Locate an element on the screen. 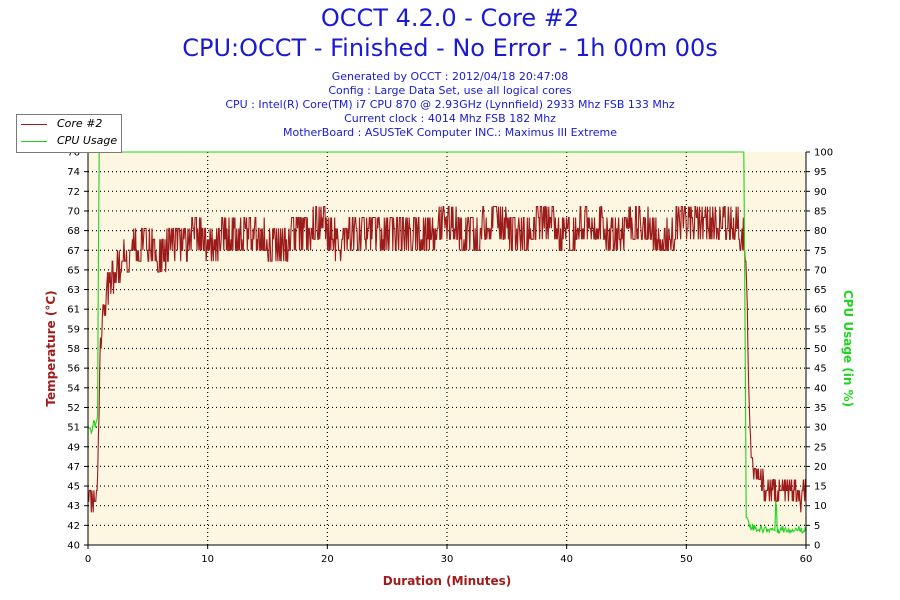  y-tick-label: 63 is located at coordinates (73, 290).